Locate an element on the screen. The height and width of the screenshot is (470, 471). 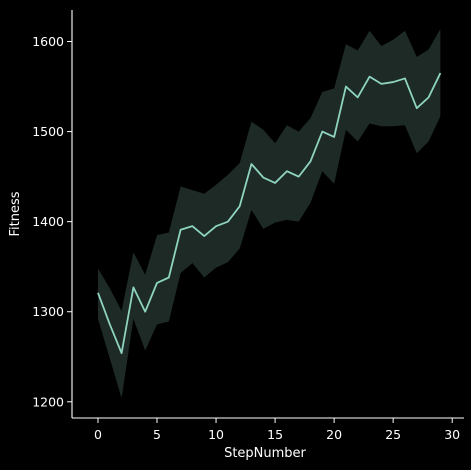
y-tick-label: 1300 is located at coordinates (48, 311).